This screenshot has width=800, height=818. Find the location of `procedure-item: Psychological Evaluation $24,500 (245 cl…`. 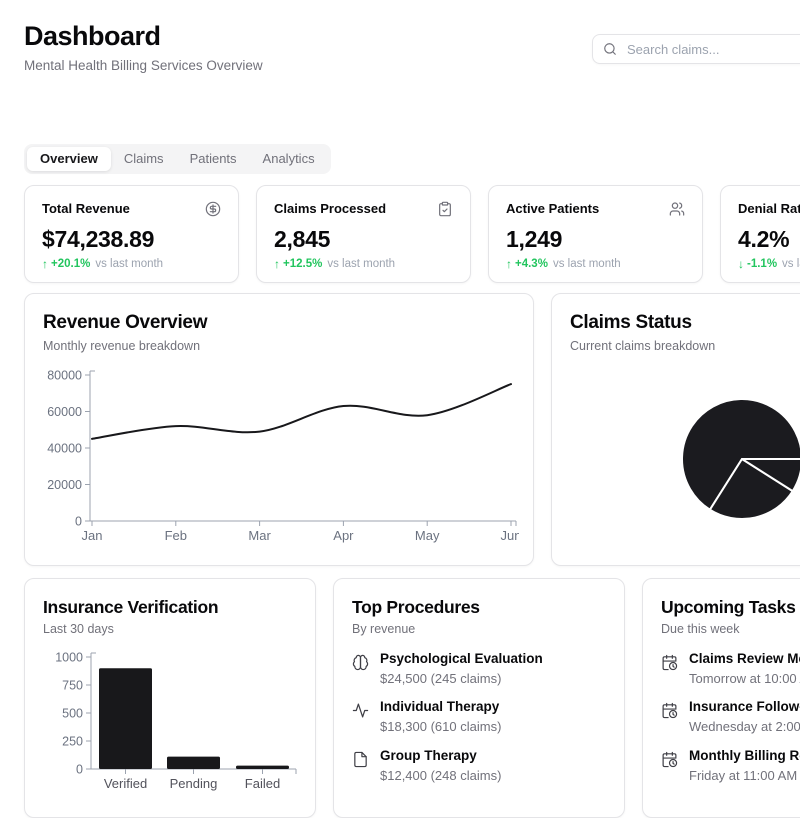

procedure-item: Psychological Evaluation $24,500 (245 cl… is located at coordinates (479, 668).